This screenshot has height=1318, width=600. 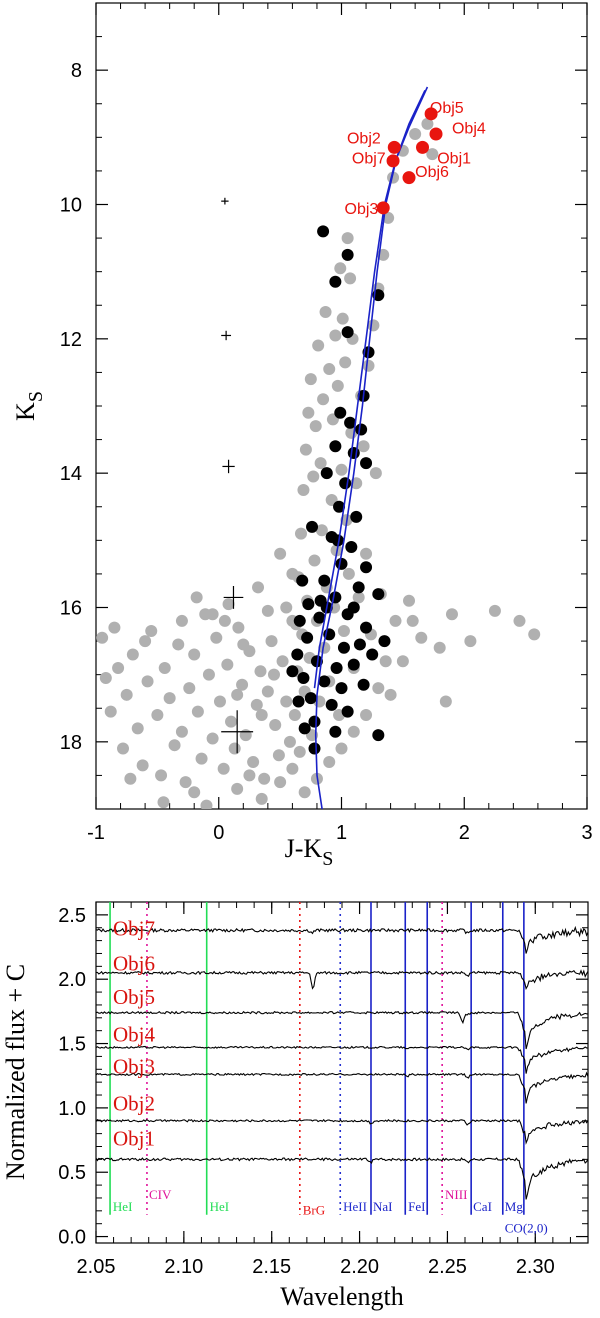 I want to click on target-object-label: Obj2, so click(x=364, y=138).